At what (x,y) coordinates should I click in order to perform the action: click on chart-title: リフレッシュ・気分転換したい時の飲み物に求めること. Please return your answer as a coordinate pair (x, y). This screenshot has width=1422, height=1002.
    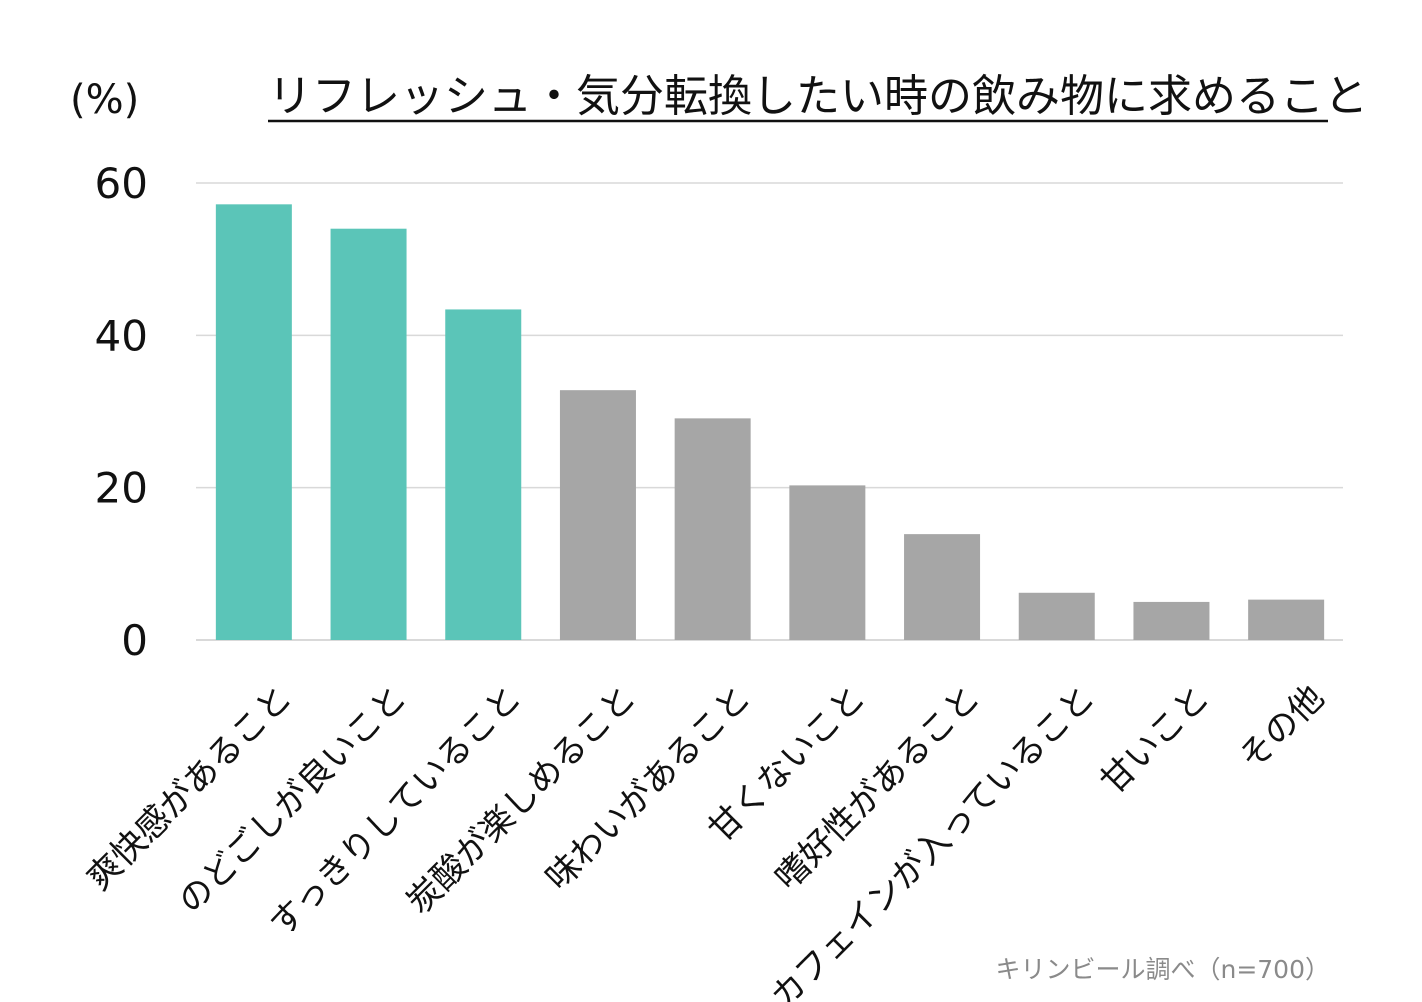
    Looking at the image, I should click on (818, 96).